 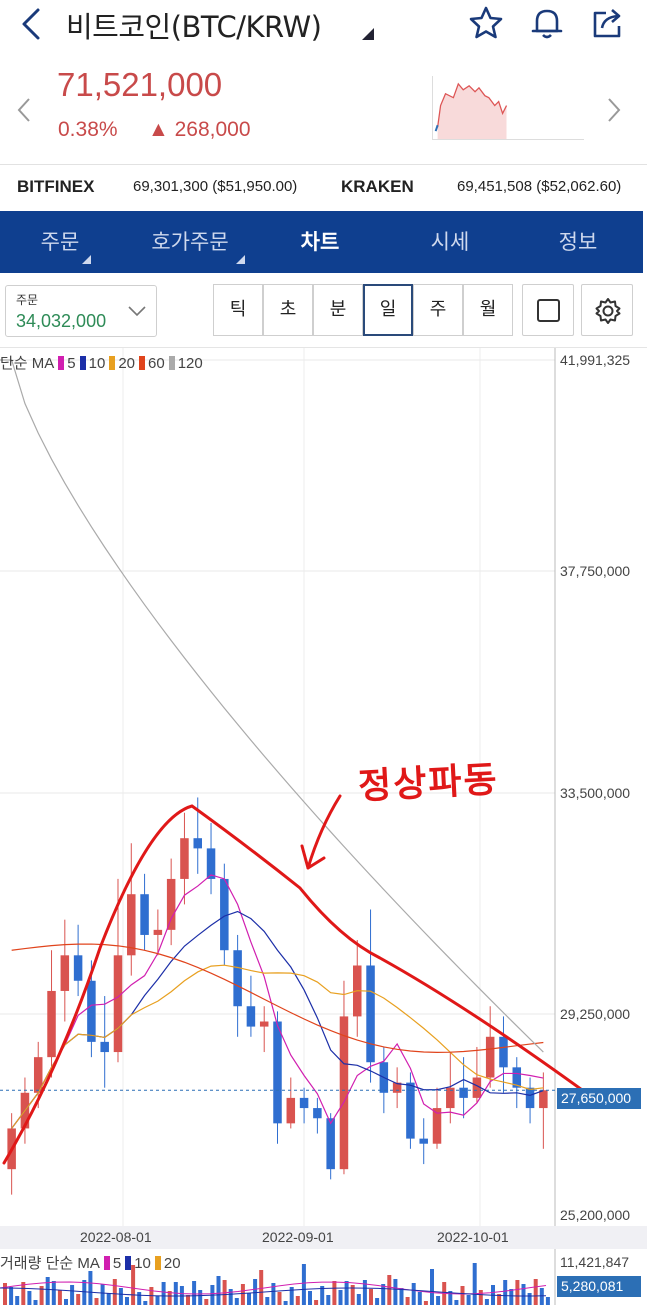 What do you see at coordinates (101, 362) in the screenshot?
I see `ma-legend: 단순 MA 5 10 20 60 120` at bounding box center [101, 362].